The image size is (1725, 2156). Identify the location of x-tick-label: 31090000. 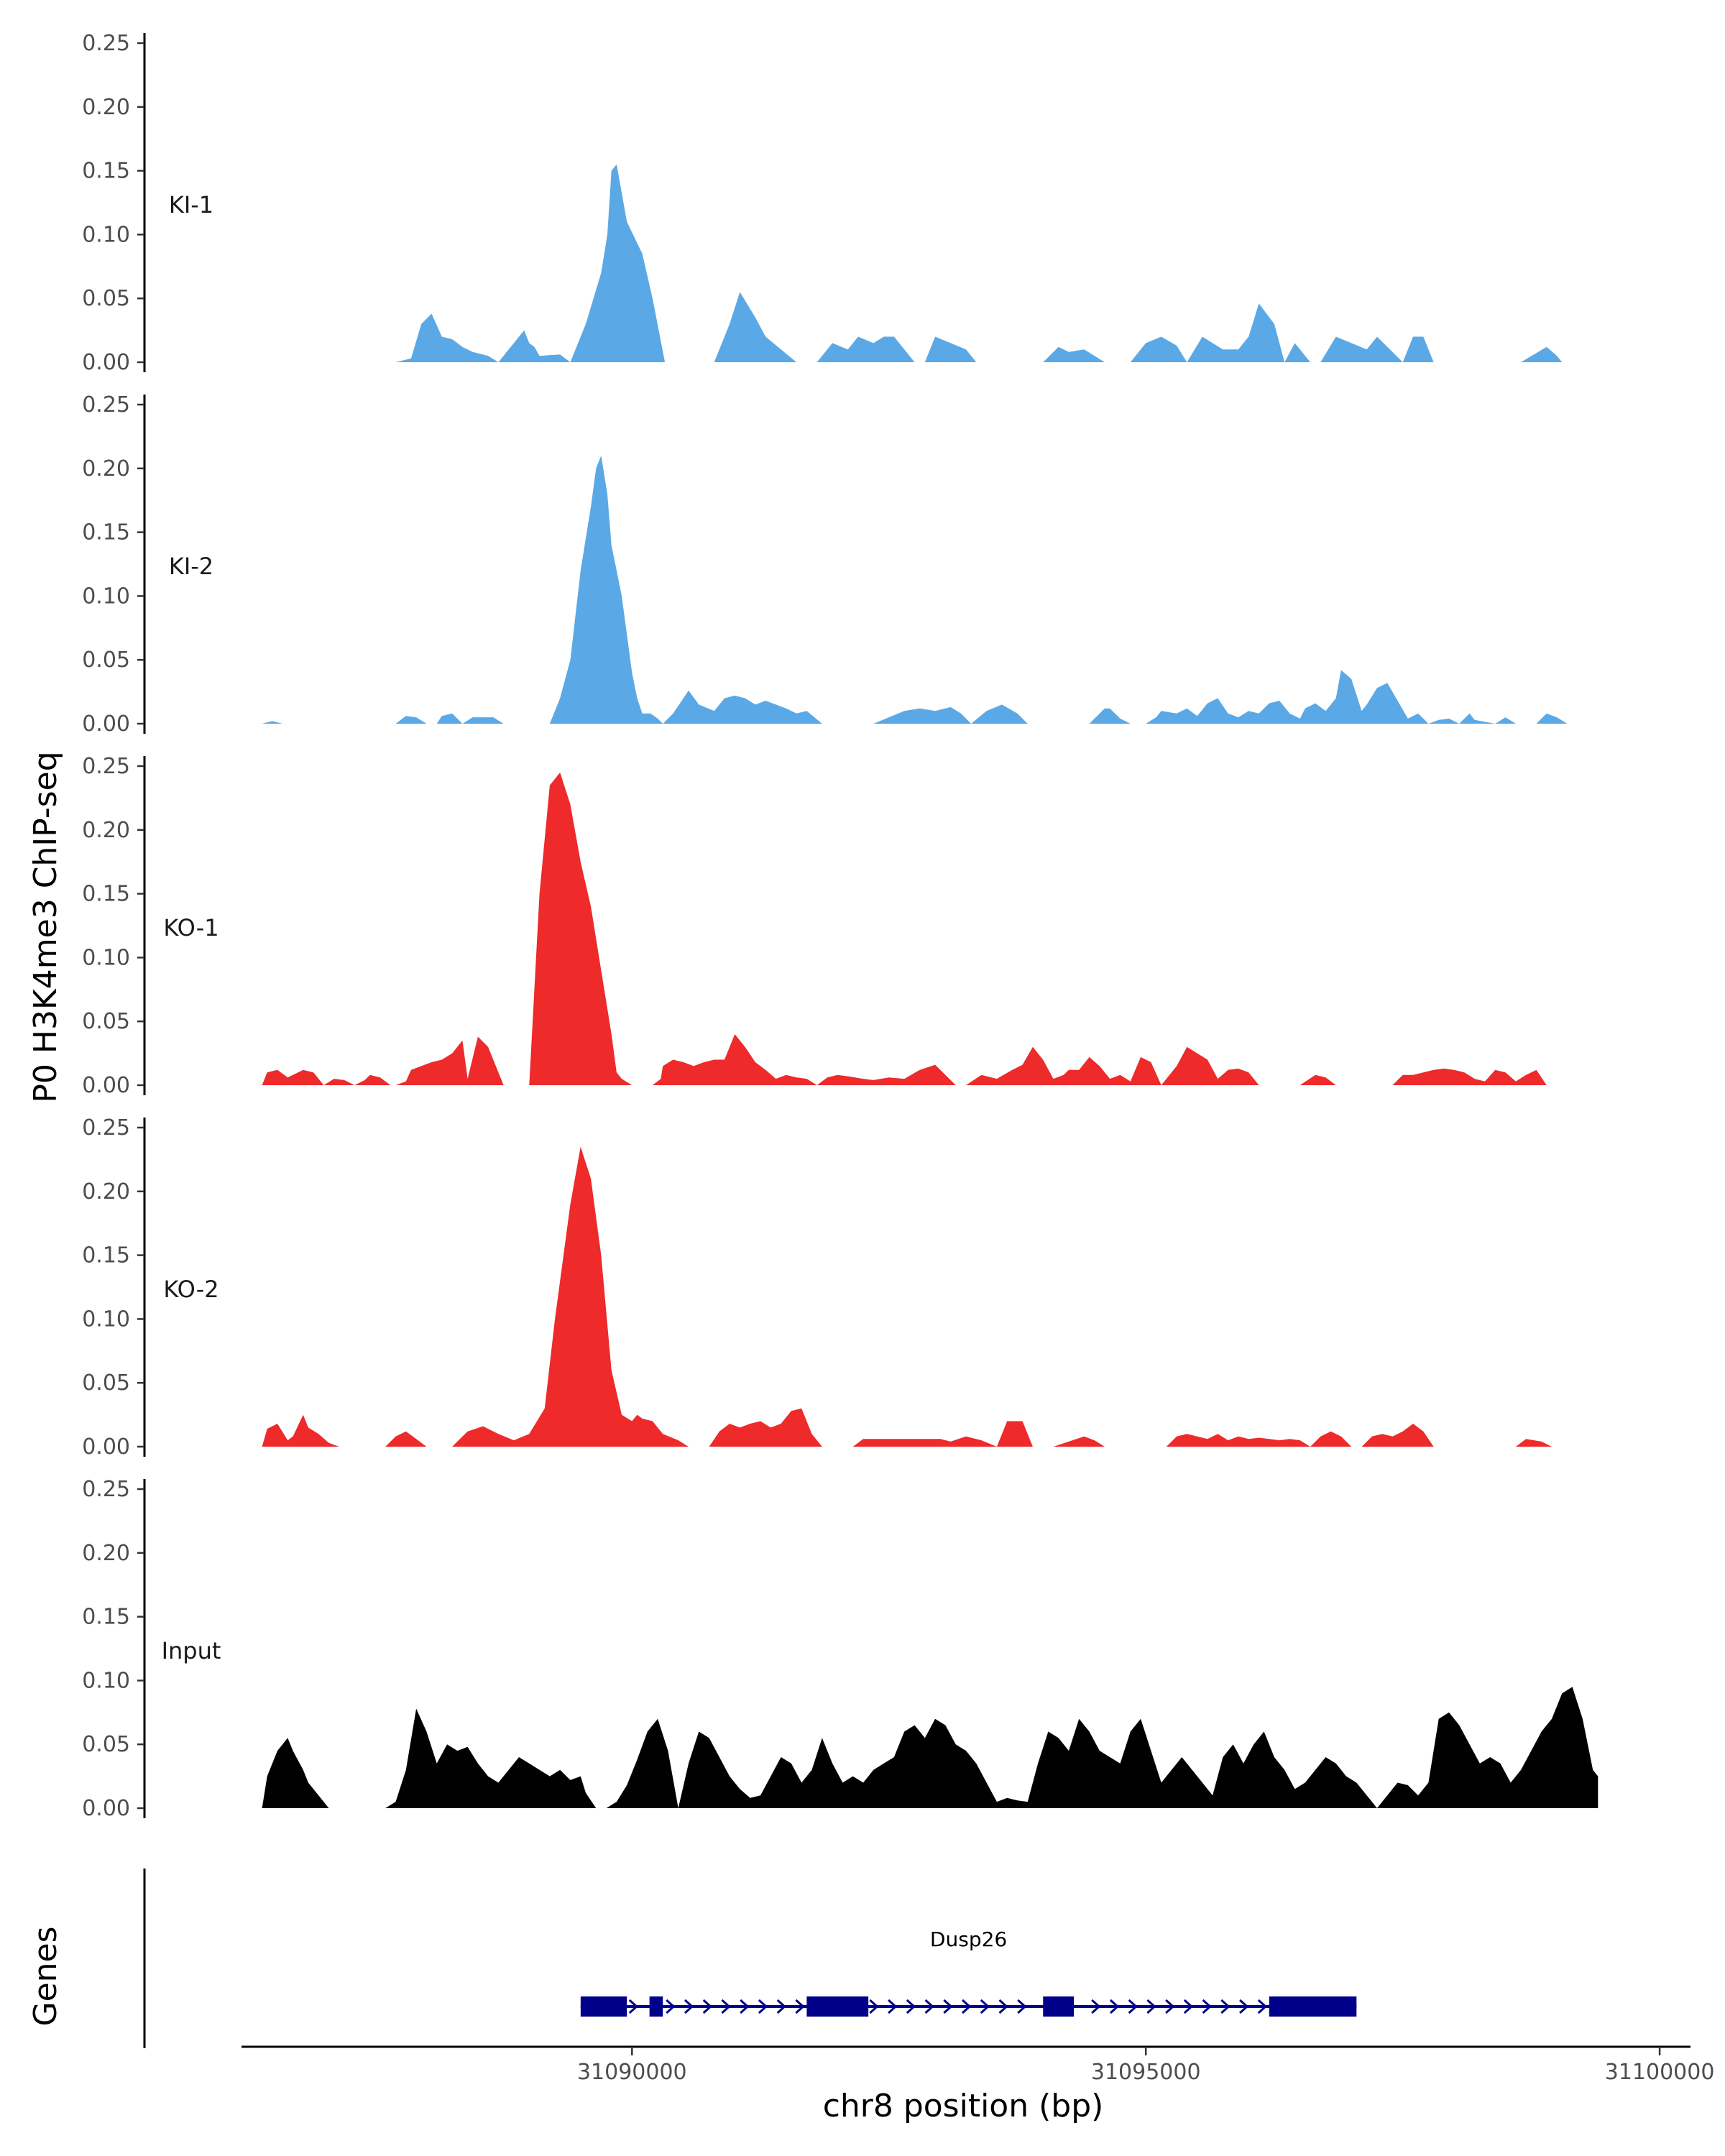
(632, 2072).